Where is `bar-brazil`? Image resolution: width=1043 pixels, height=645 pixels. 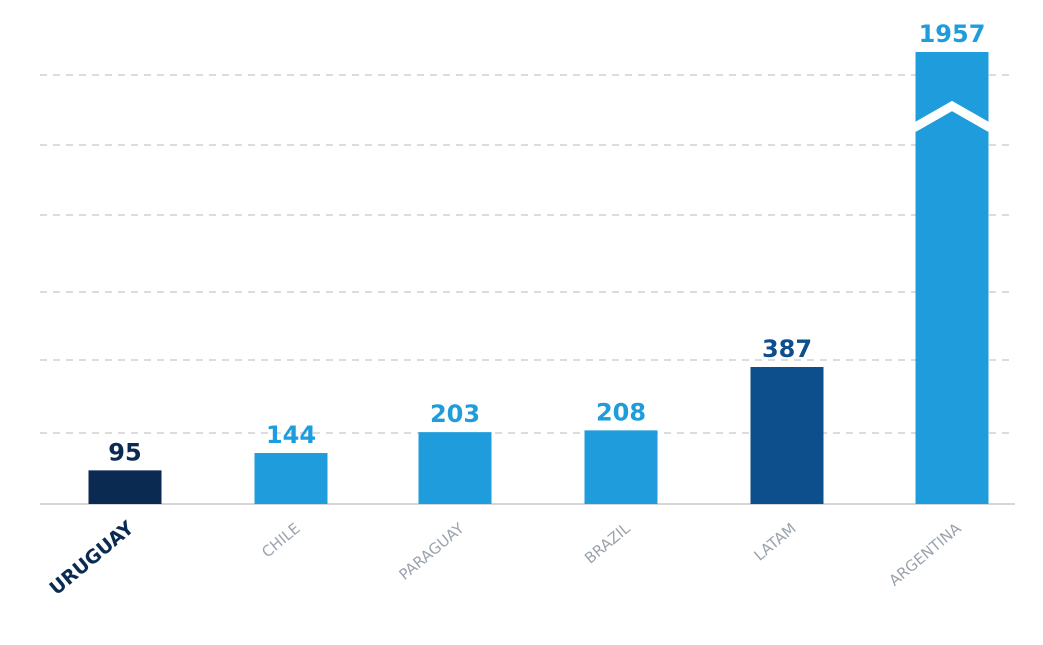 bar-brazil is located at coordinates (621, 467).